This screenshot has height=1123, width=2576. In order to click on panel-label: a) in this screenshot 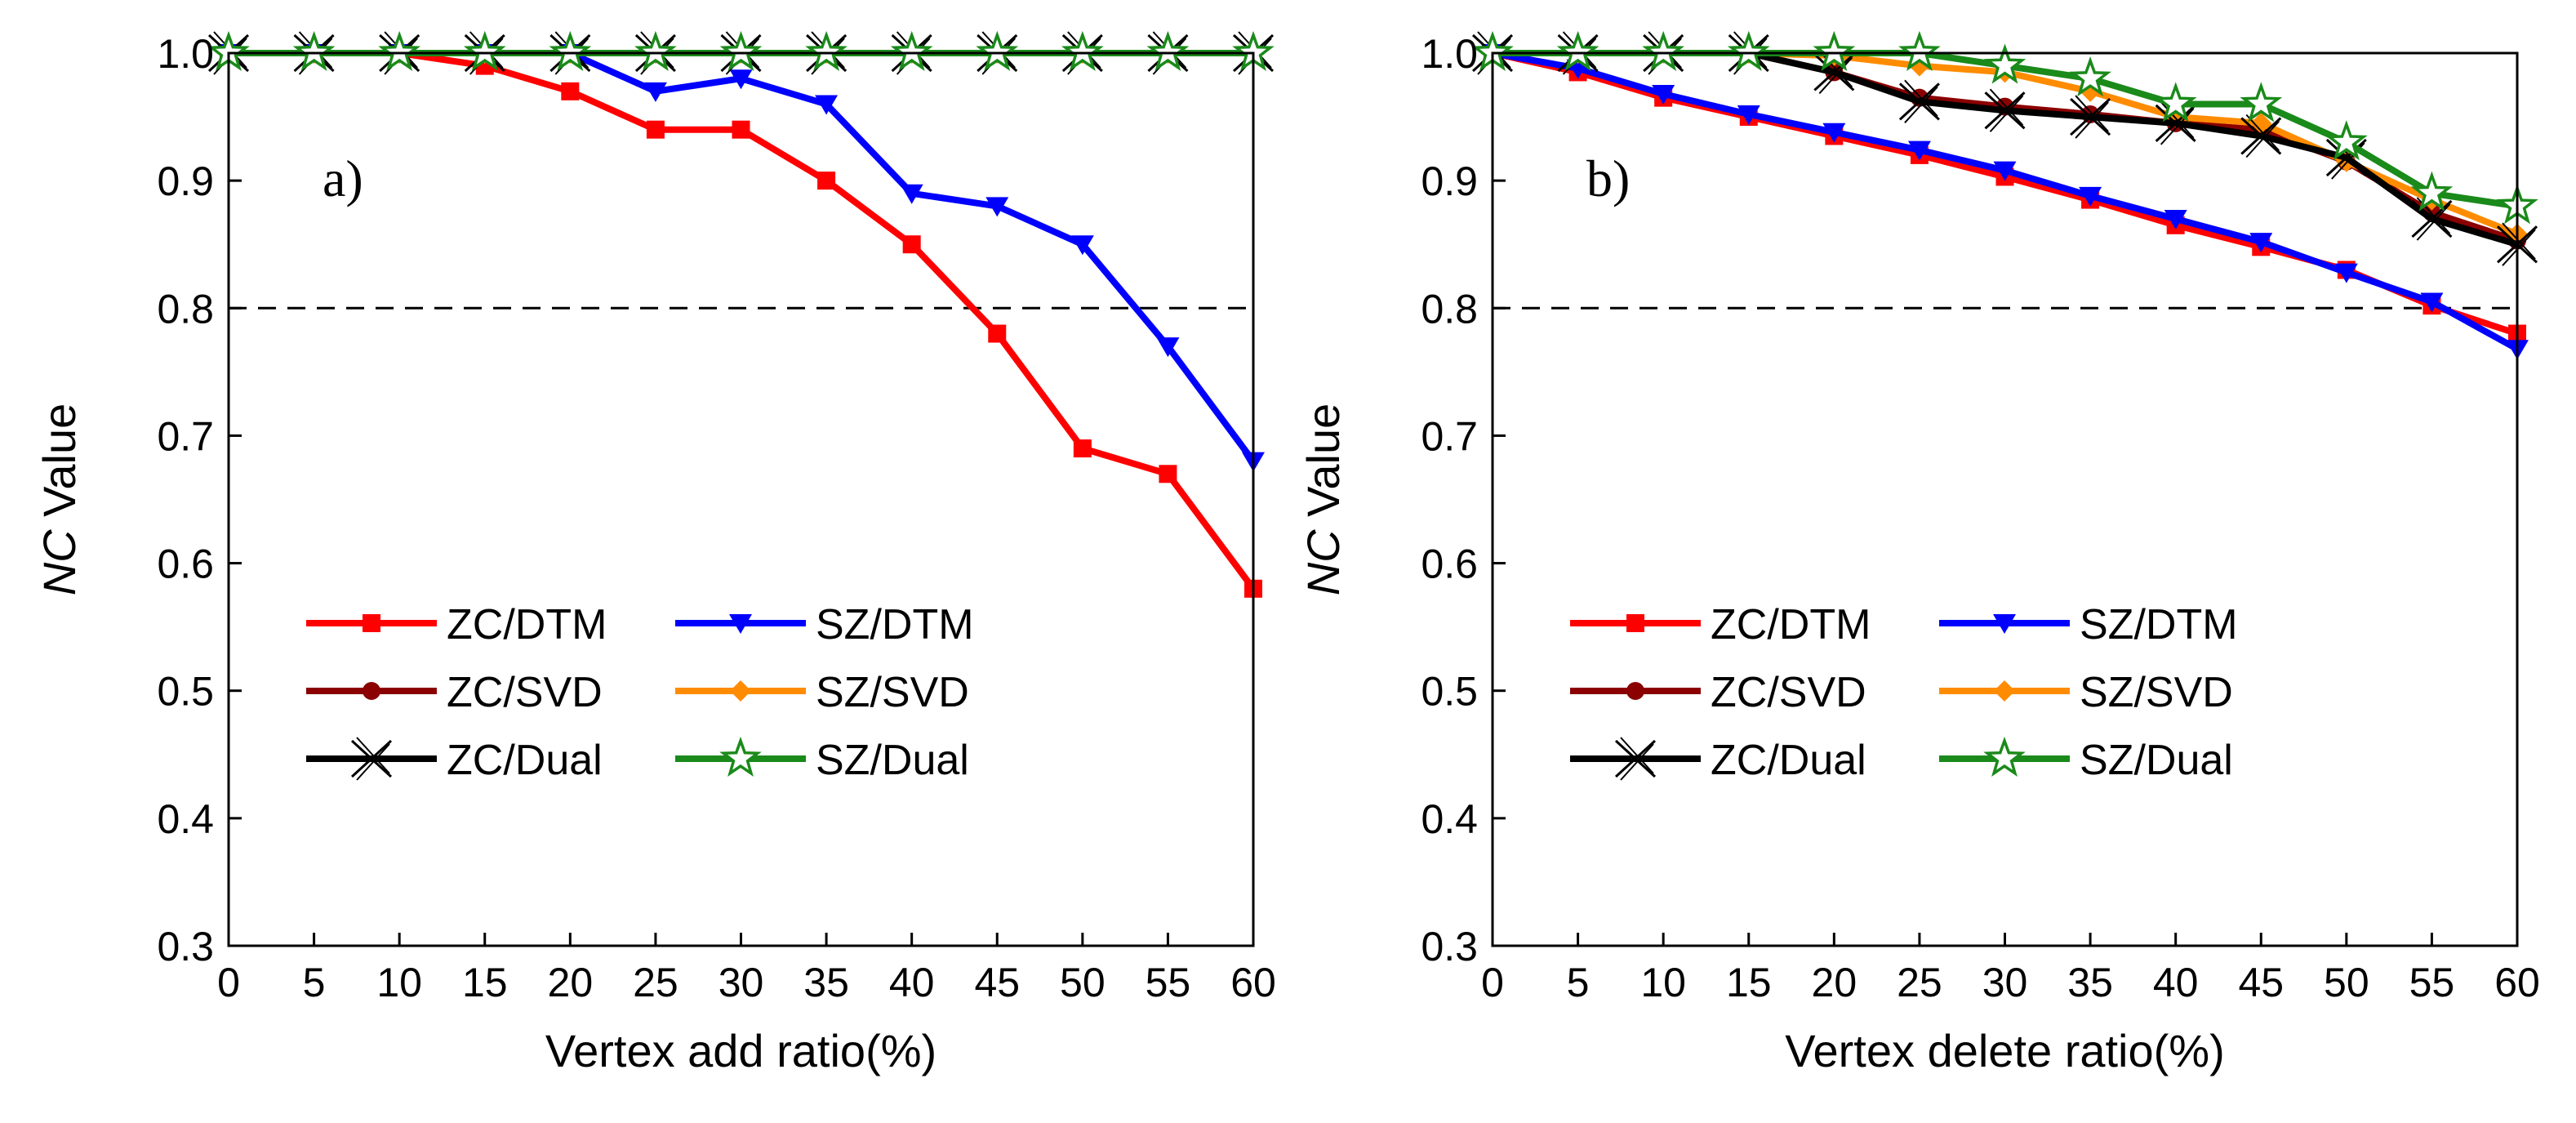, I will do `click(343, 178)`.